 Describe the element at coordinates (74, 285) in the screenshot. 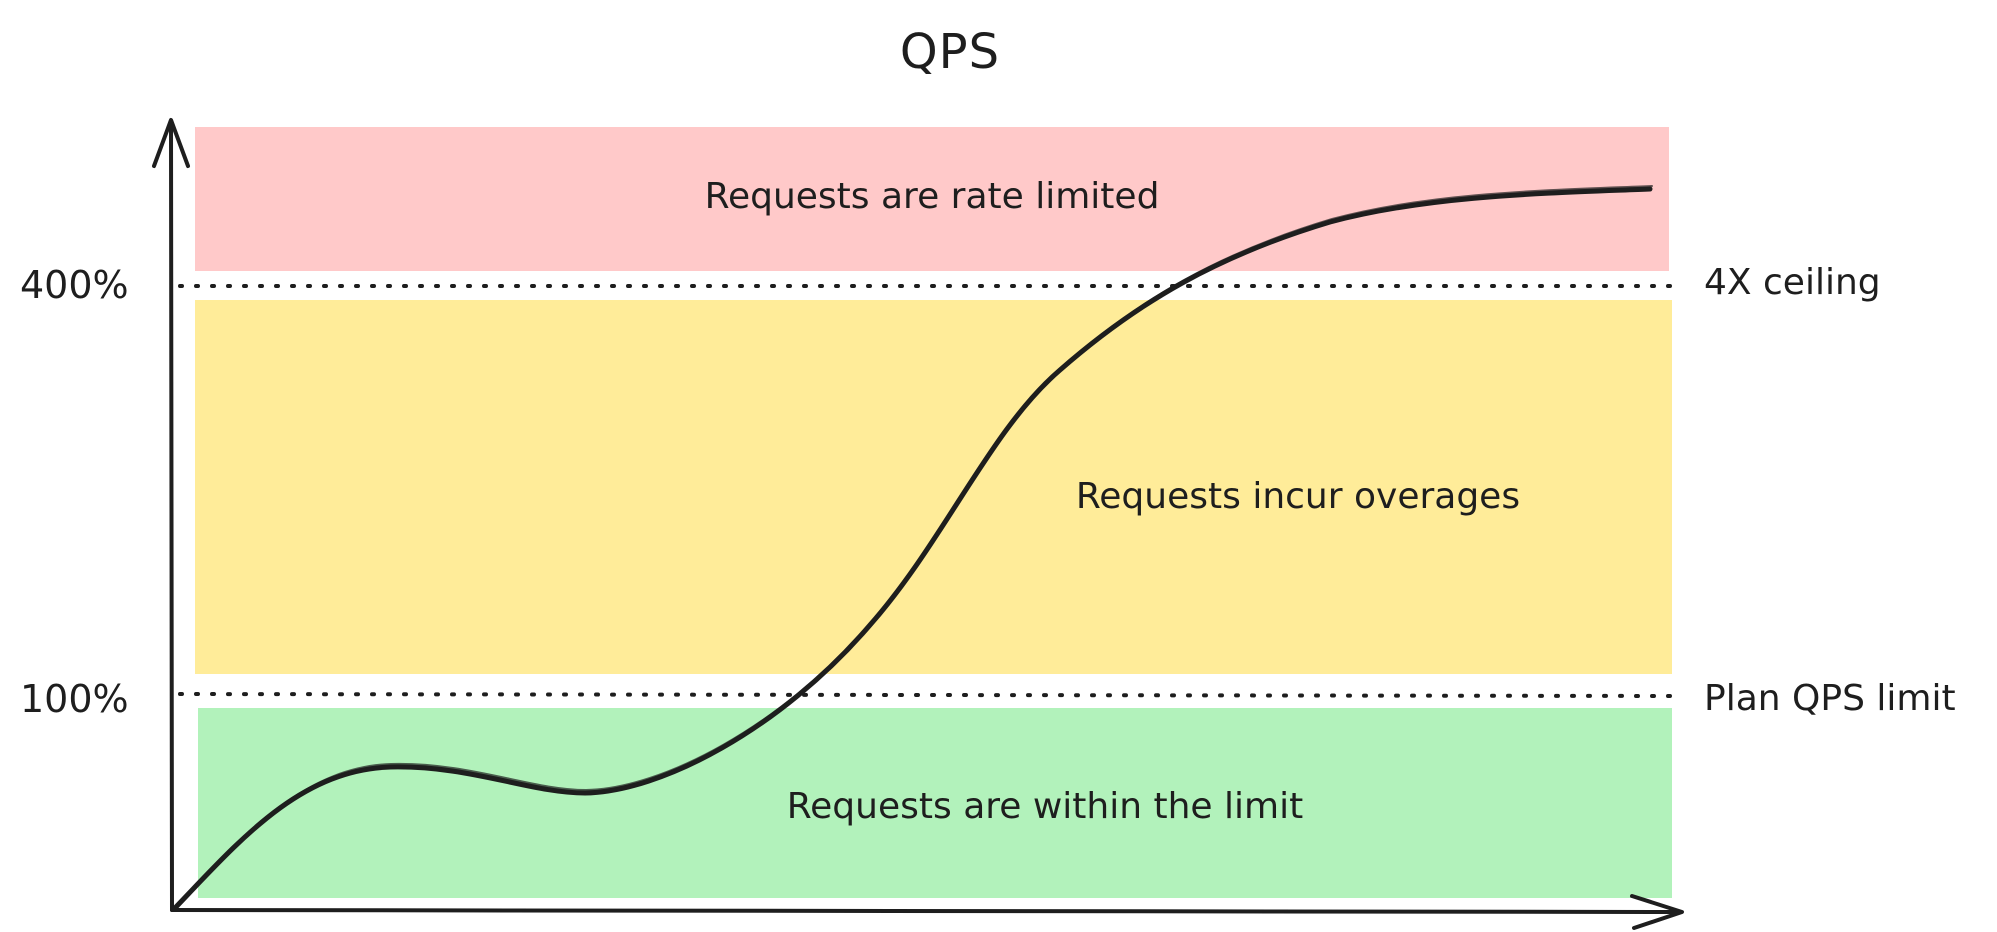

I see `tick-label-400: 400%` at that location.